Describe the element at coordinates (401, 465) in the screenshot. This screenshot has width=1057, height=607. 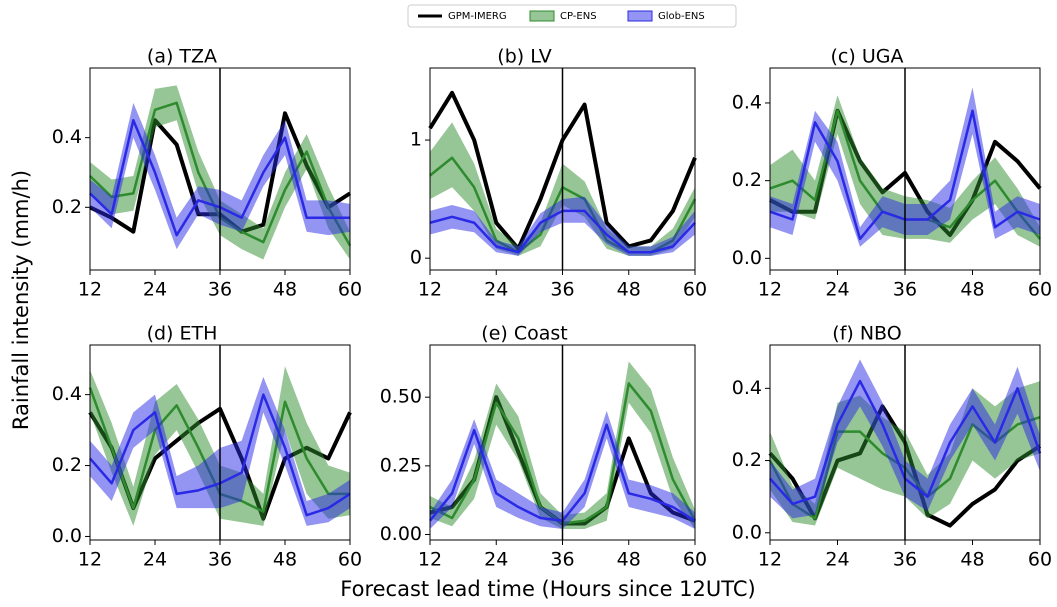
I see `y-tick-label: 0.25` at that location.